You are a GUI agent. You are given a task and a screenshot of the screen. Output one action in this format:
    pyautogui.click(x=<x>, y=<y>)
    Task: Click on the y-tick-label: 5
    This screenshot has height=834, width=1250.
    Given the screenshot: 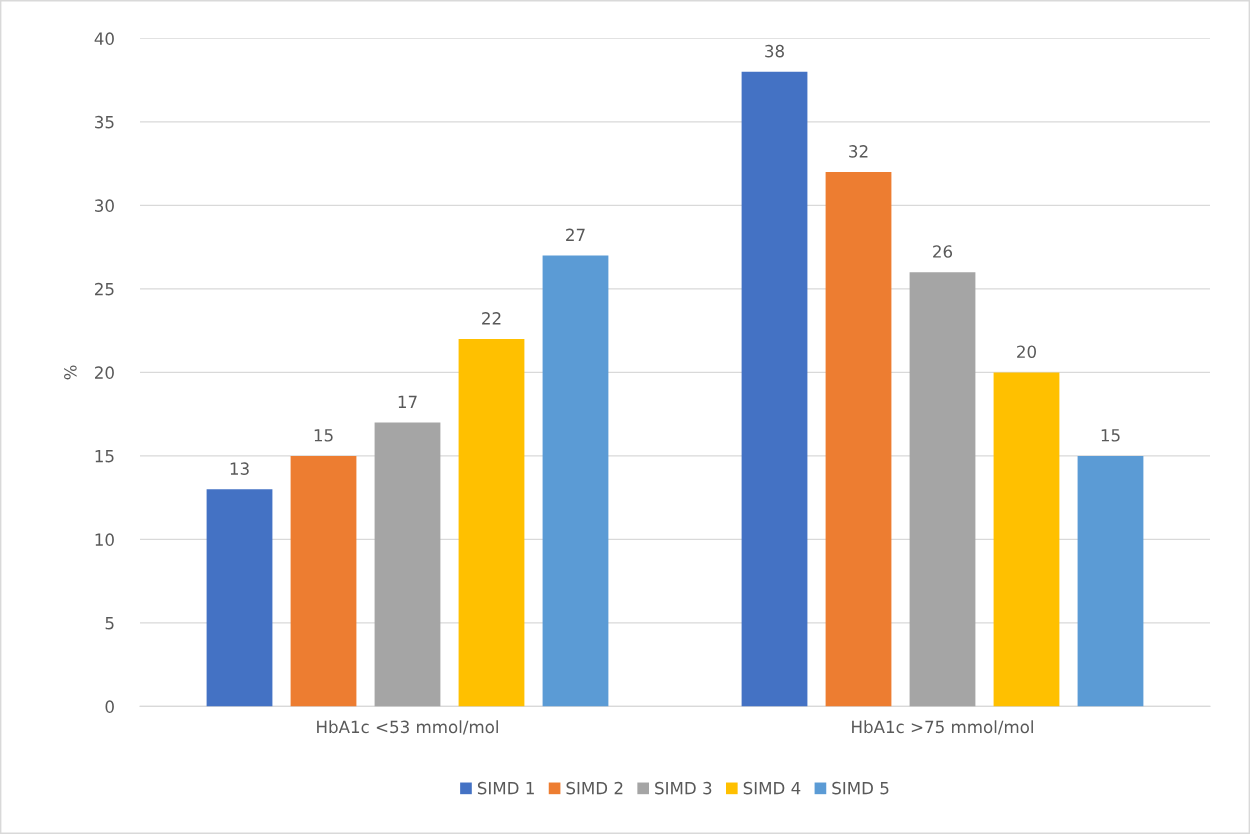 What is the action you would take?
    pyautogui.click(x=109, y=623)
    